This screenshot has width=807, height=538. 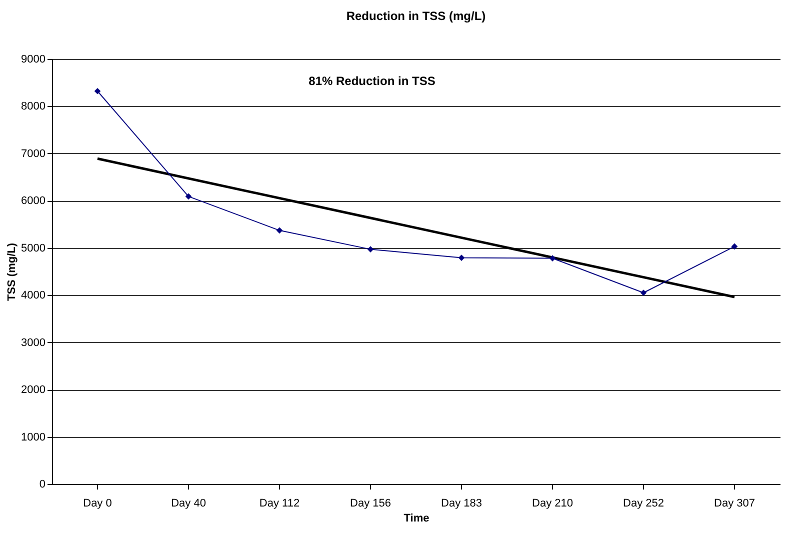 I want to click on y-tick-label: 9000, so click(x=33, y=60).